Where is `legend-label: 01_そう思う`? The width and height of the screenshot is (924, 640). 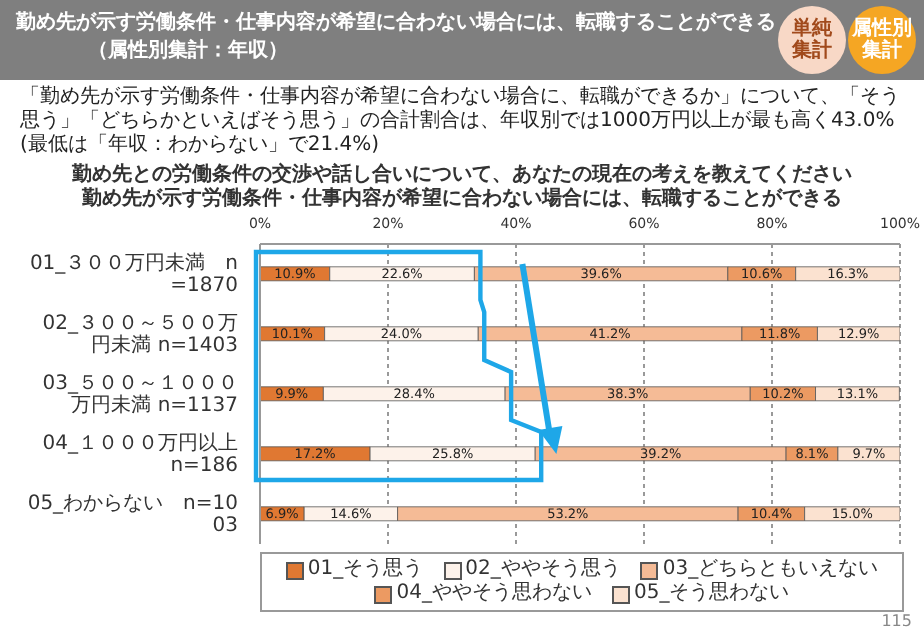
legend-label: 01_そう思う is located at coordinates (364, 570).